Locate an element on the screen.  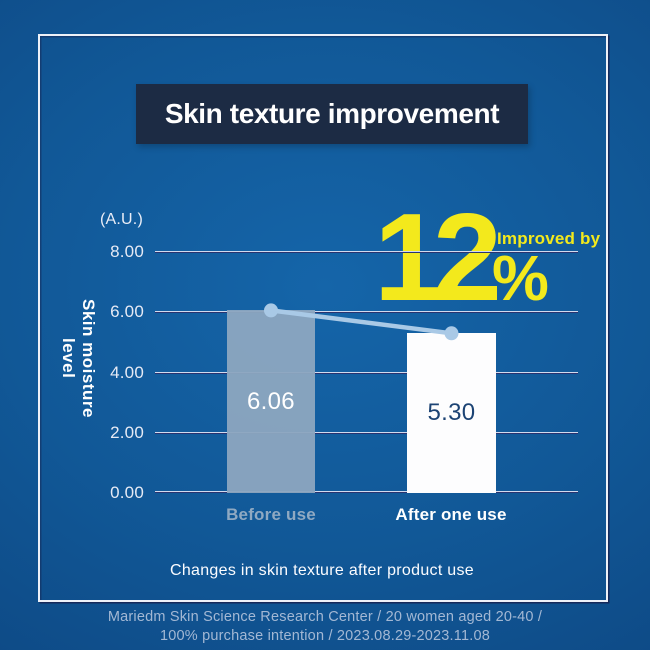
chart-title: Skin texture improvement is located at coordinates (332, 113).